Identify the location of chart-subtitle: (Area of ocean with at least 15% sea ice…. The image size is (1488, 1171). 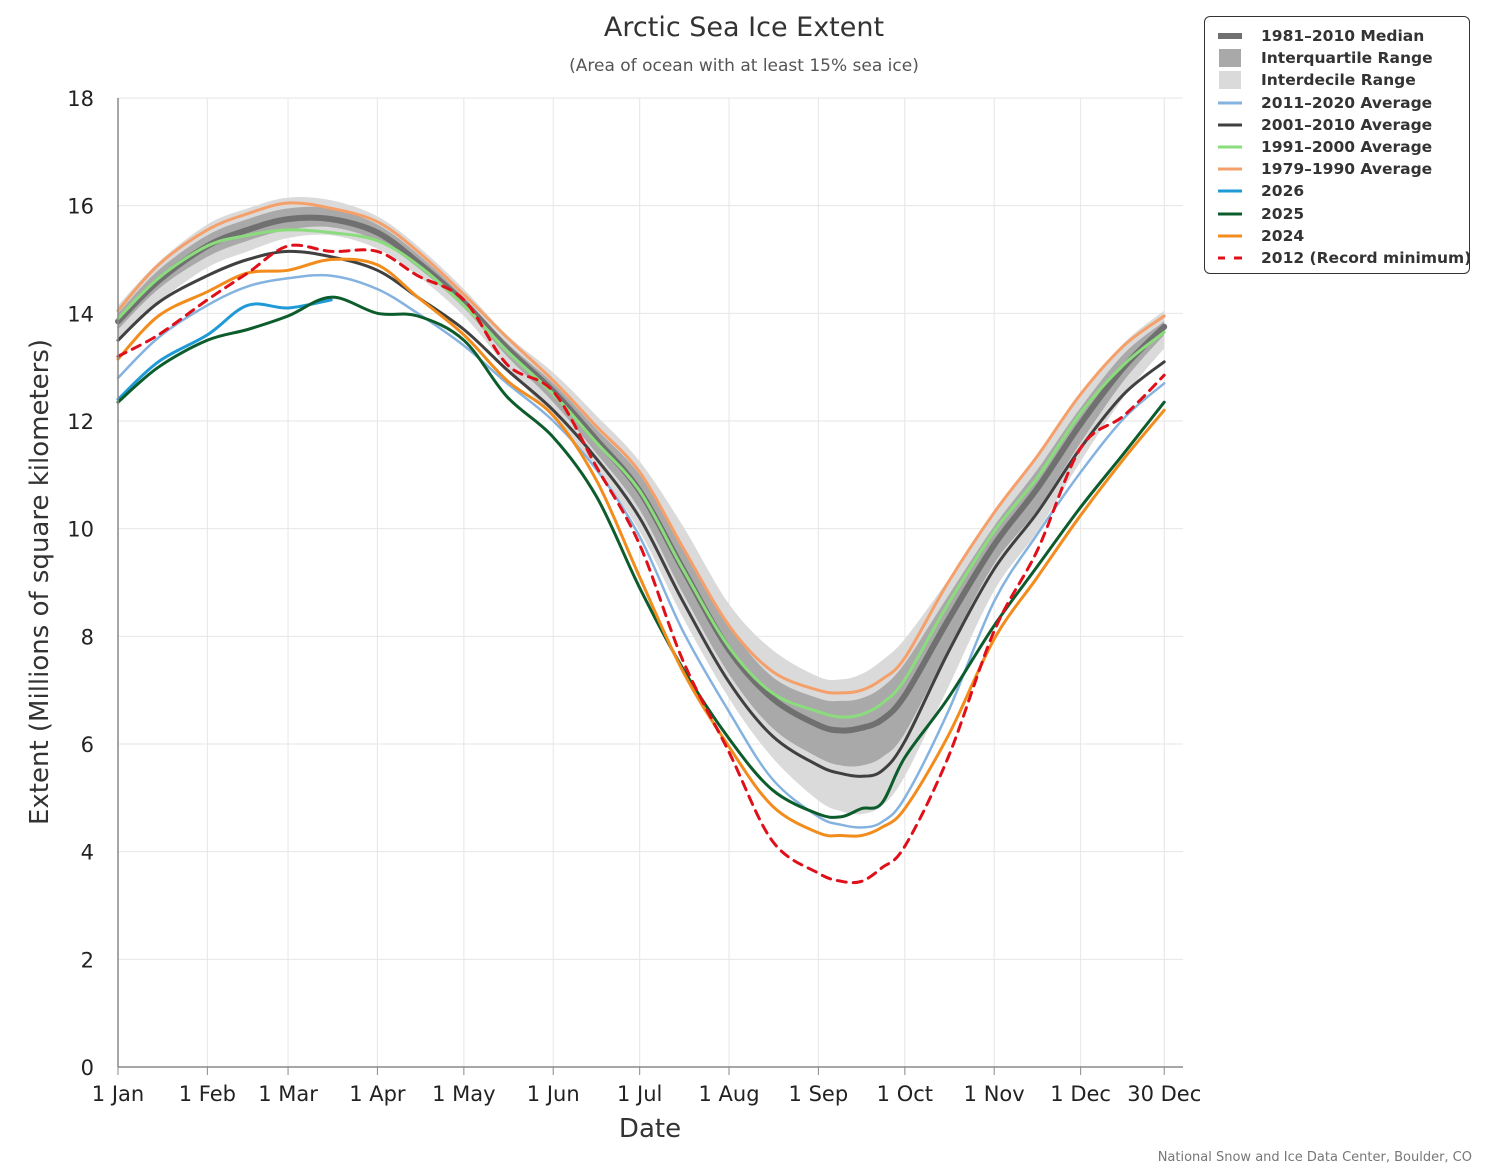
(744, 66).